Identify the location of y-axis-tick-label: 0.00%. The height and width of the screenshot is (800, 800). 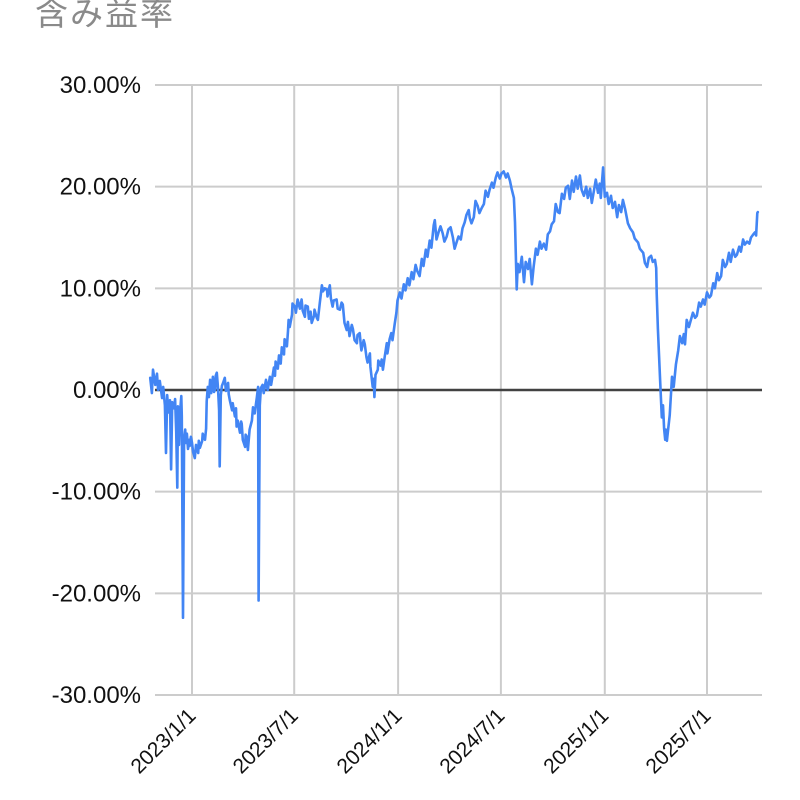
(107, 390).